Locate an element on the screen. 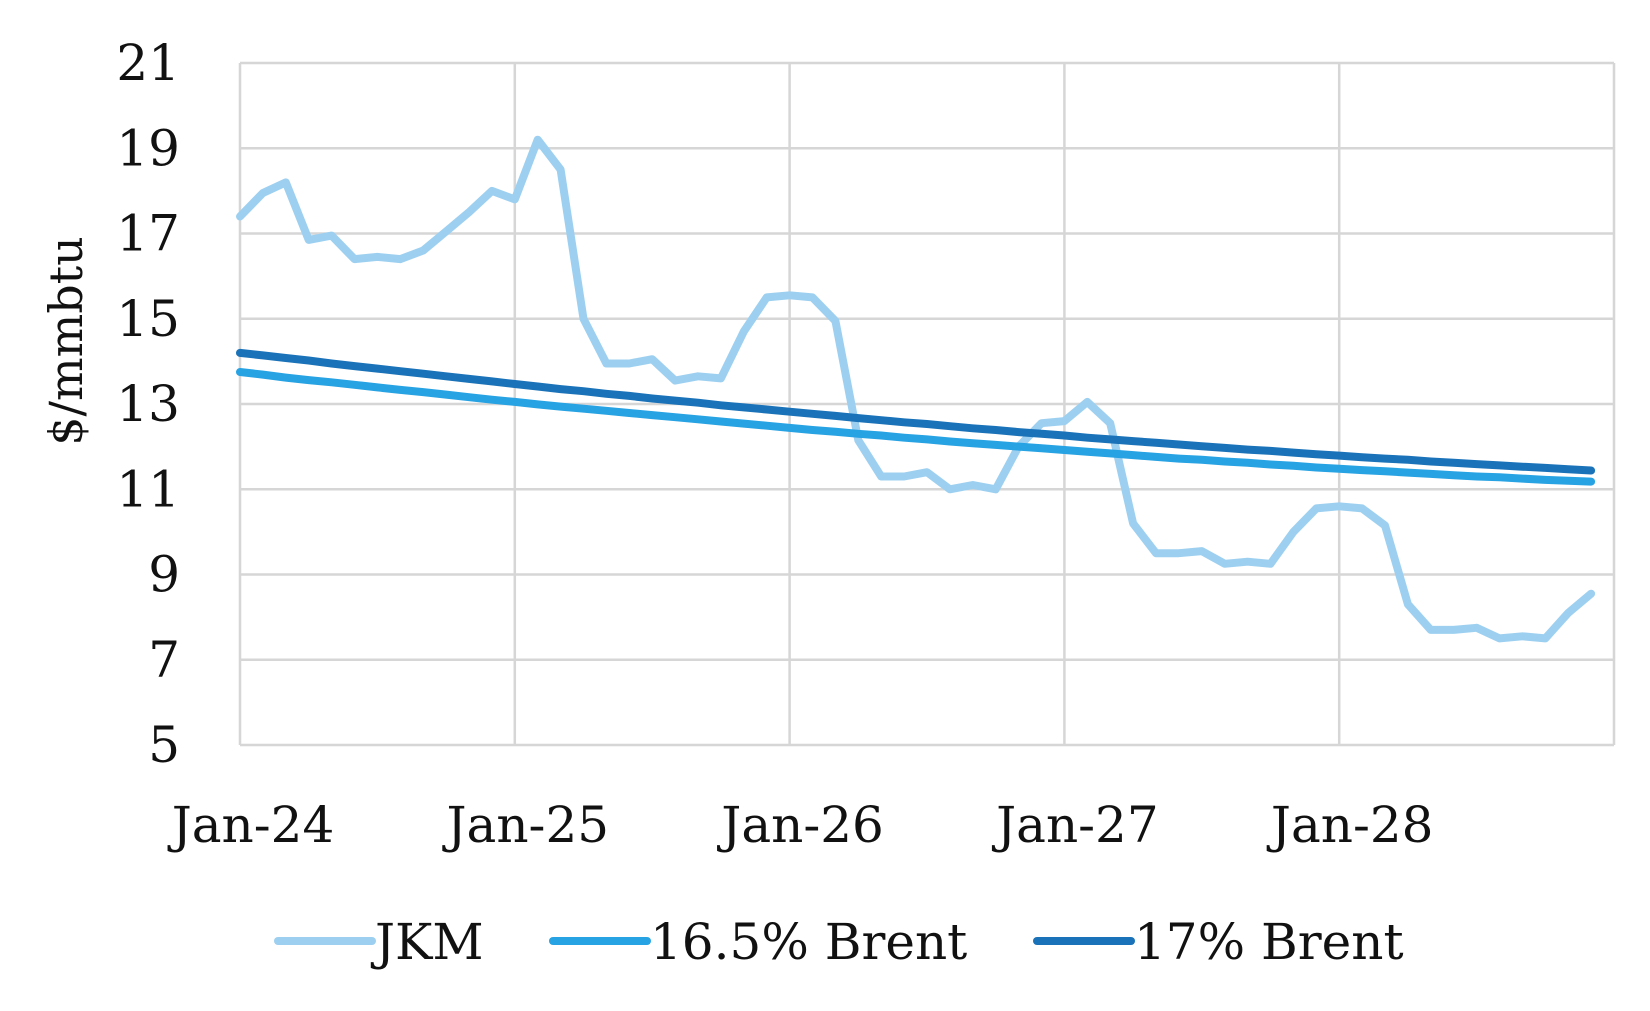 The image size is (1650, 1011). x-tick-label: Jan-26 is located at coordinates (800, 825).